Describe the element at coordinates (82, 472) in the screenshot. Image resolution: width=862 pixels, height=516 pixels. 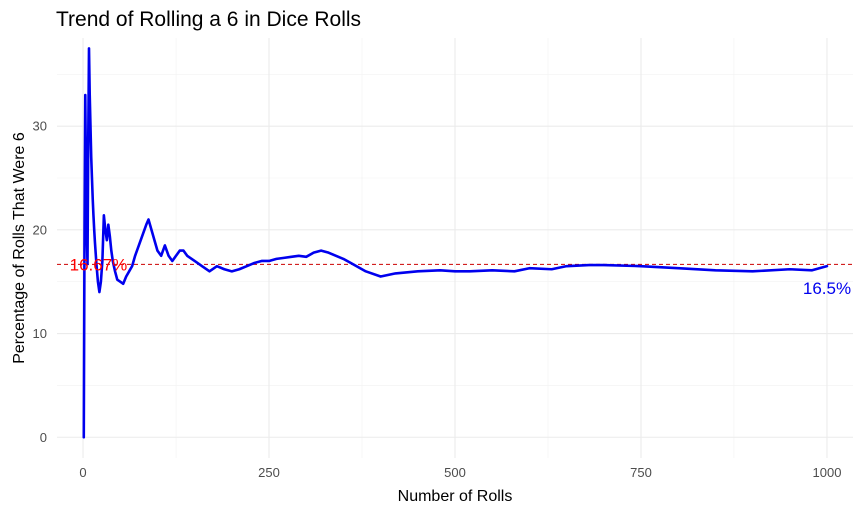
I see `x-tick-label: 0` at that location.